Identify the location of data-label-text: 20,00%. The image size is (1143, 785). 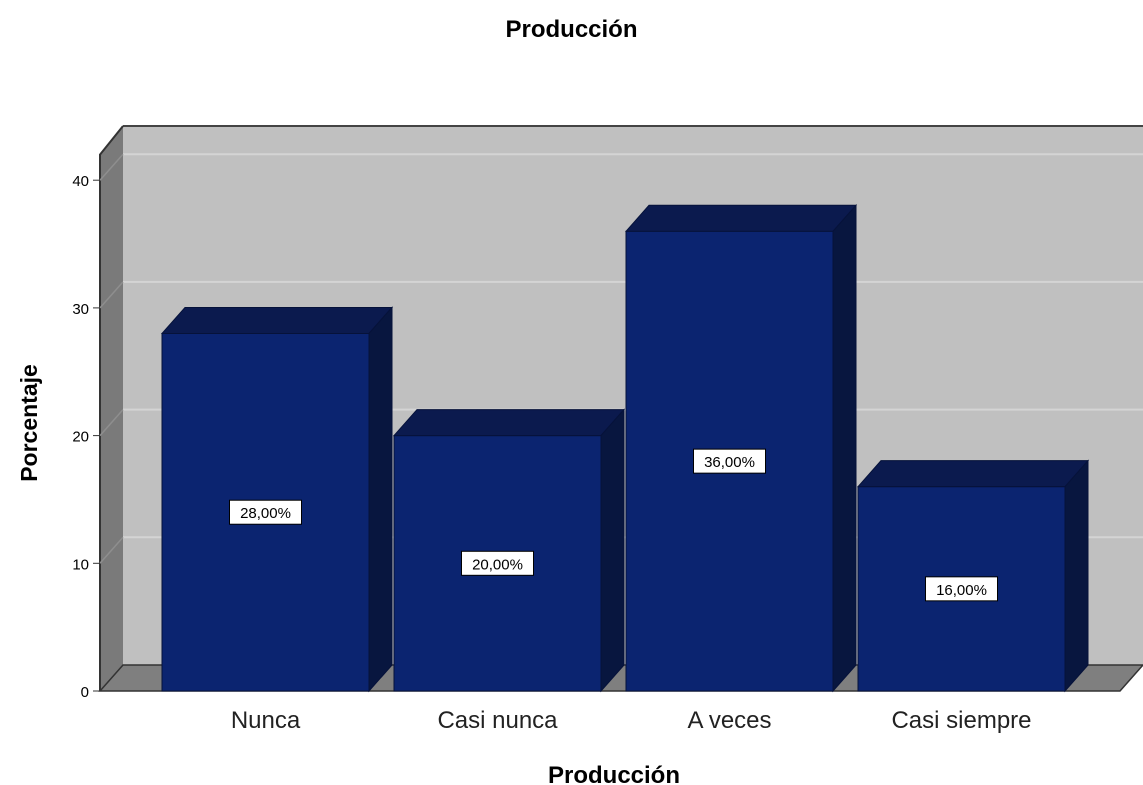
(497, 564).